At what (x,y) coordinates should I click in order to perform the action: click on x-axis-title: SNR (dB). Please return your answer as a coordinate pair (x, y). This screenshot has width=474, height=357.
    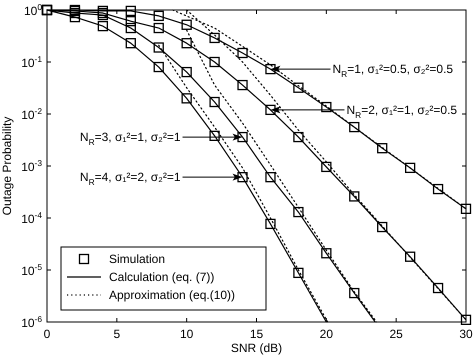
    Looking at the image, I should click on (256, 348).